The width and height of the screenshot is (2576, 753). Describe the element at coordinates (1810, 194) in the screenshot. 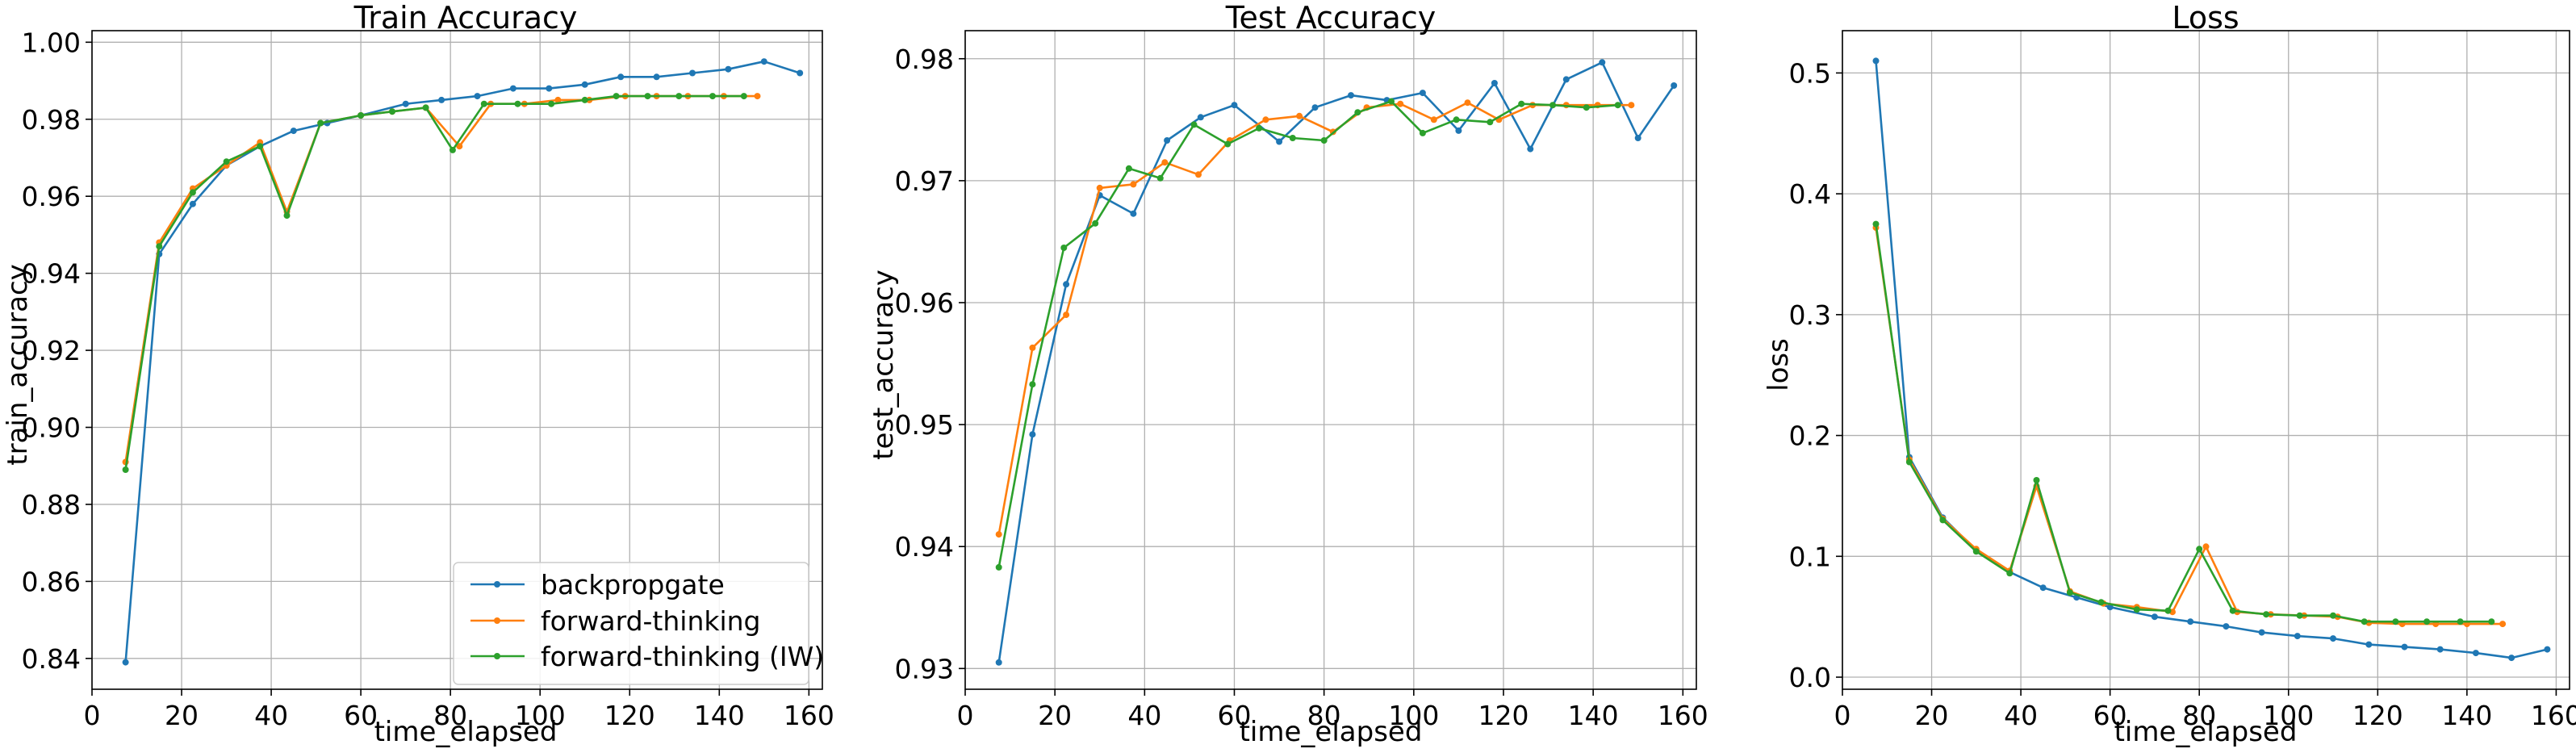

I see `loss-ytick-label-4: 0.4` at that location.